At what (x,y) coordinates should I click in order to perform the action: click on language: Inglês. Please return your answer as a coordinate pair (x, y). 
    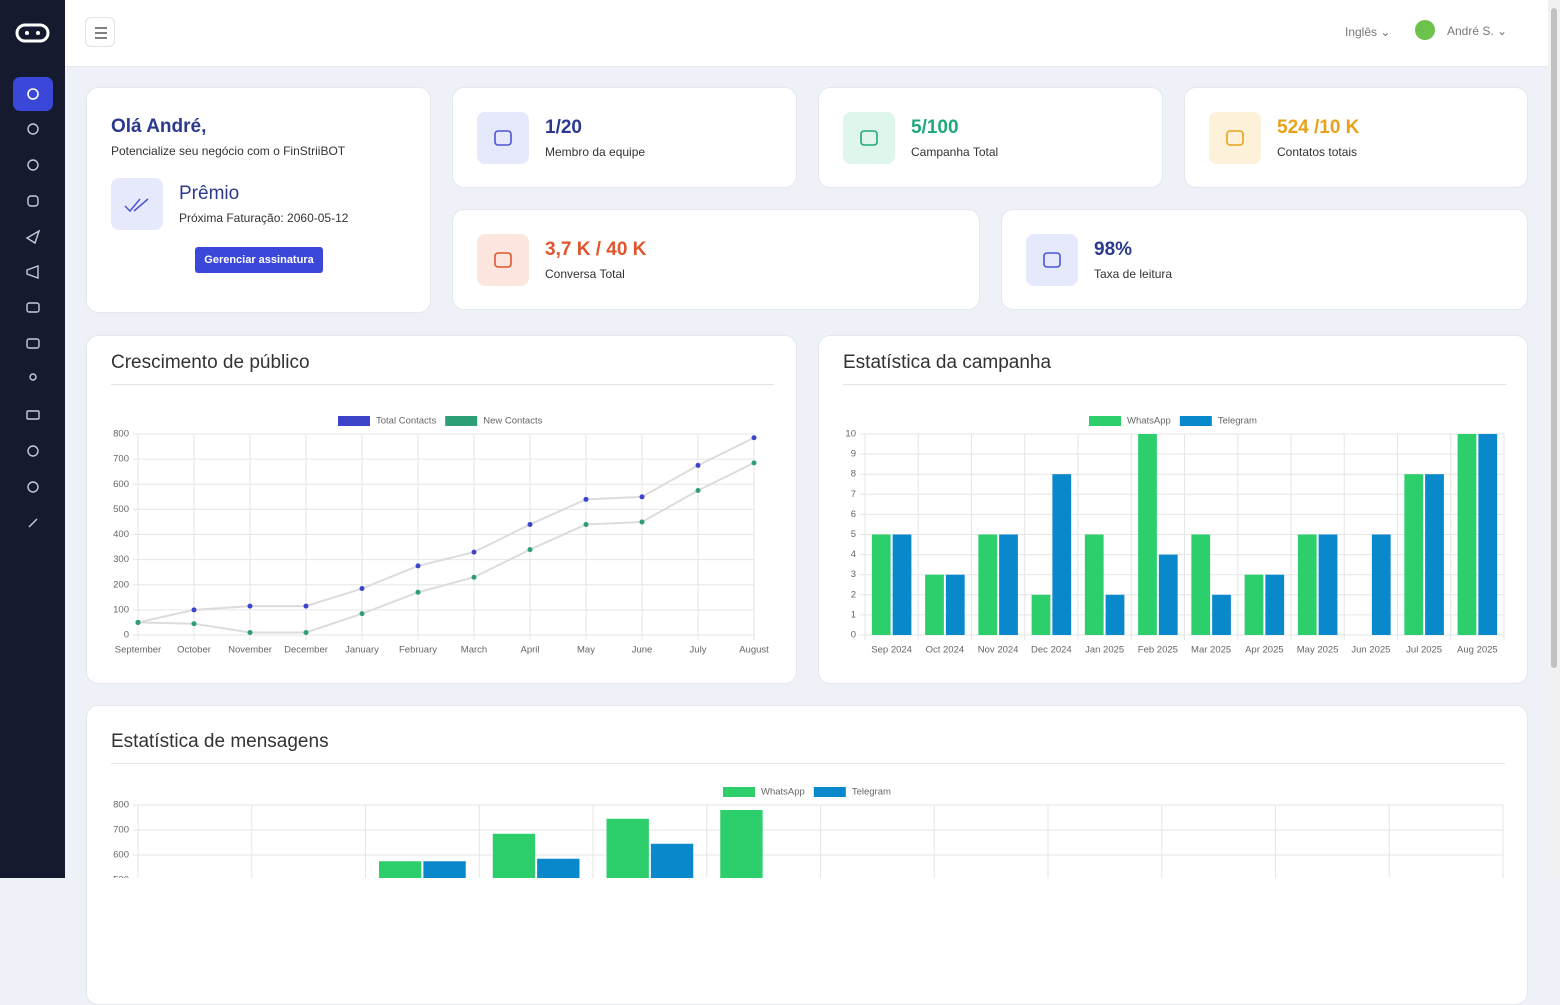
    Looking at the image, I should click on (1361, 32).